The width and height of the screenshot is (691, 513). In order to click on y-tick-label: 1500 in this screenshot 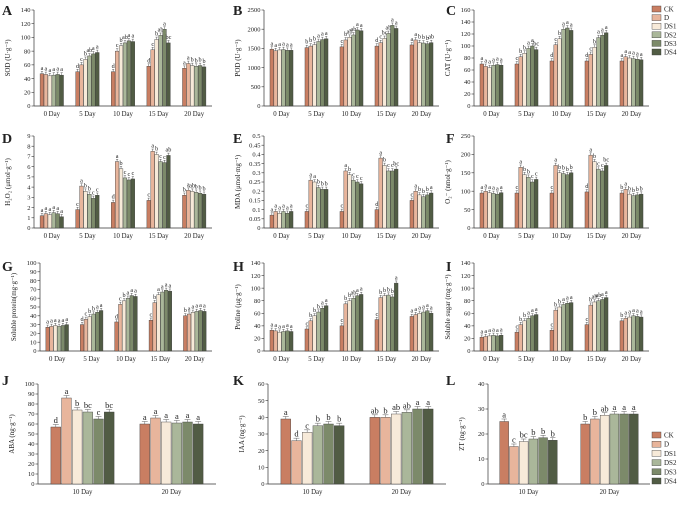, I will do `click(254, 49)`.